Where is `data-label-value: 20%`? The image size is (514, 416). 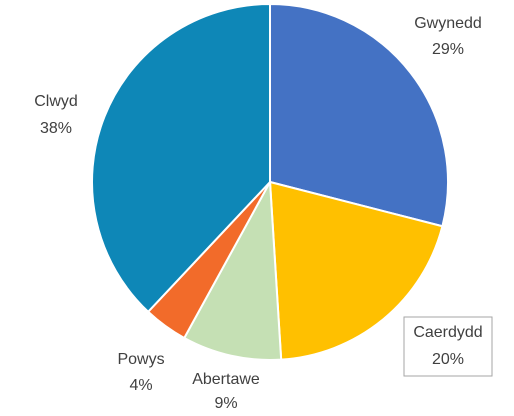 data-label-value: 20% is located at coordinates (448, 359).